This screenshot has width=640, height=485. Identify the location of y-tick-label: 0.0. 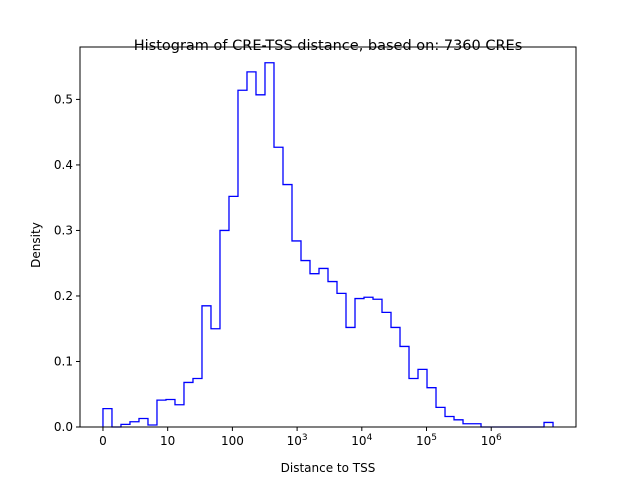
(63, 427).